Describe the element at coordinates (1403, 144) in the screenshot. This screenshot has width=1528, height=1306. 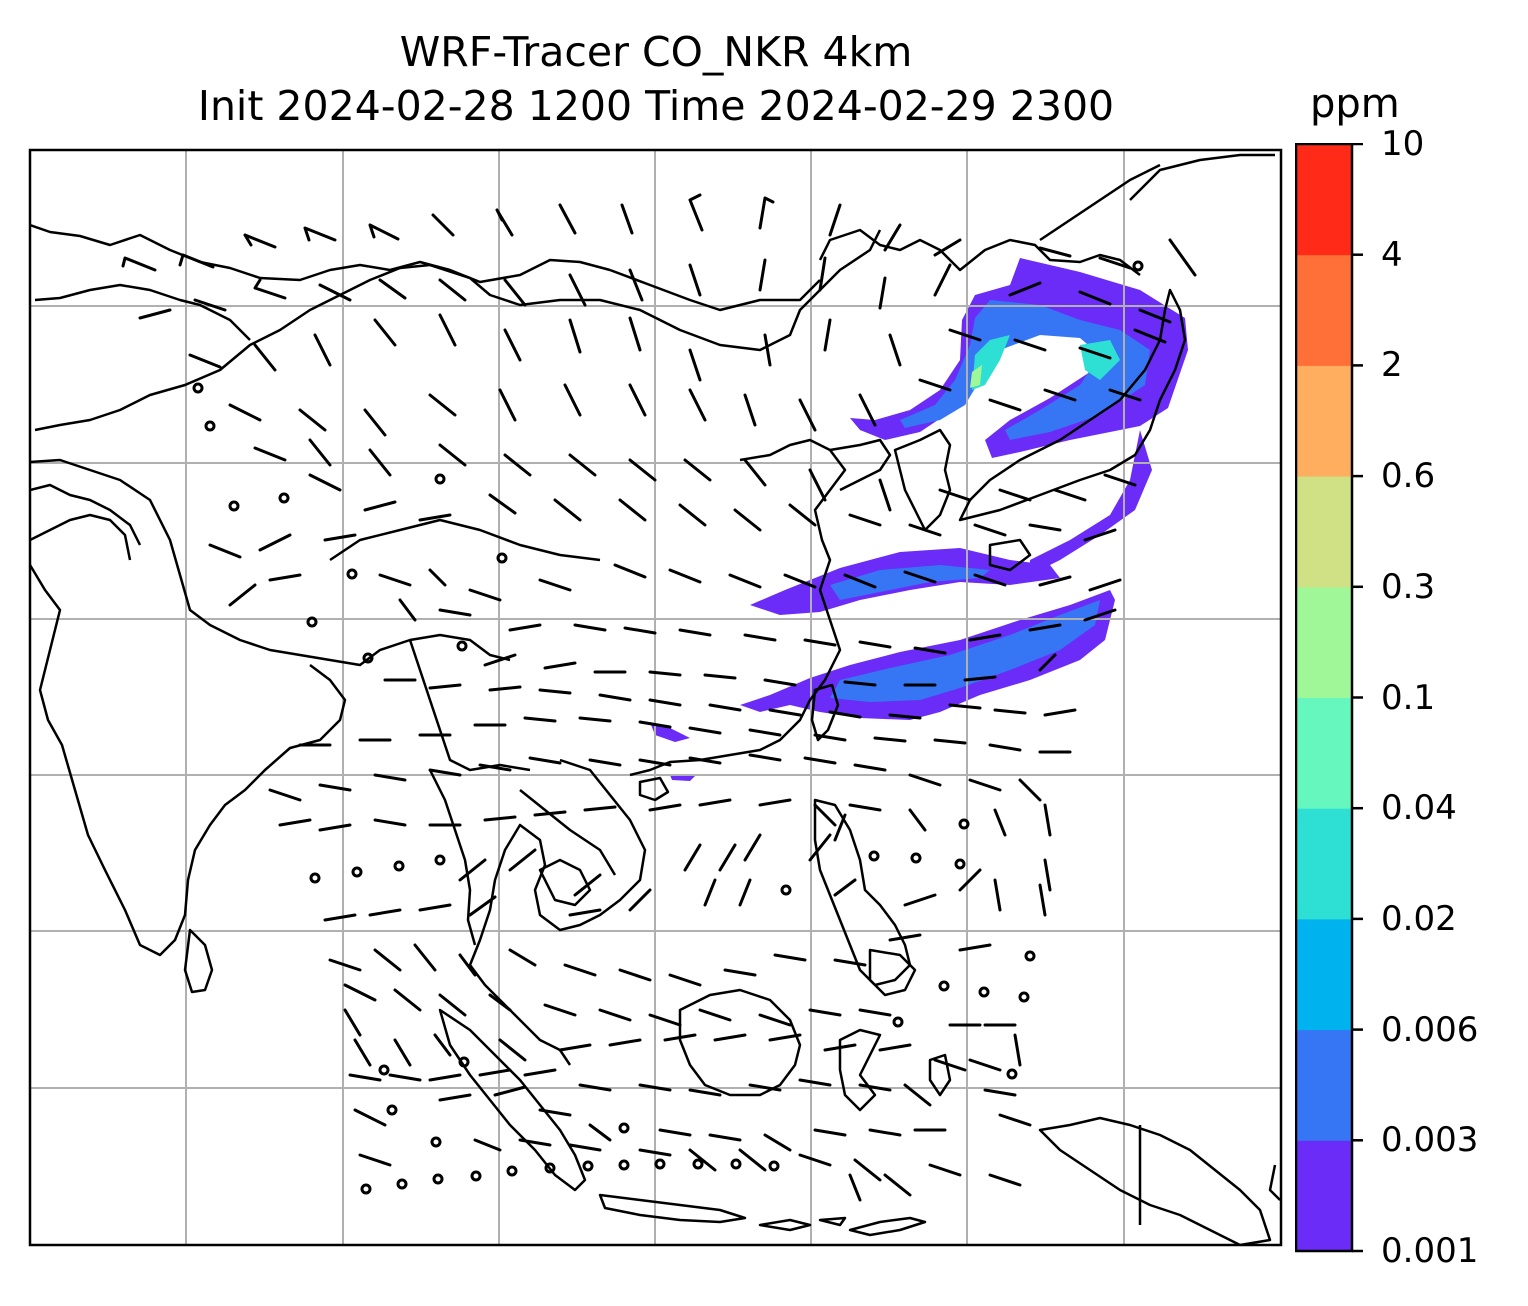
I see `colorbar-tick-label: 10` at that location.